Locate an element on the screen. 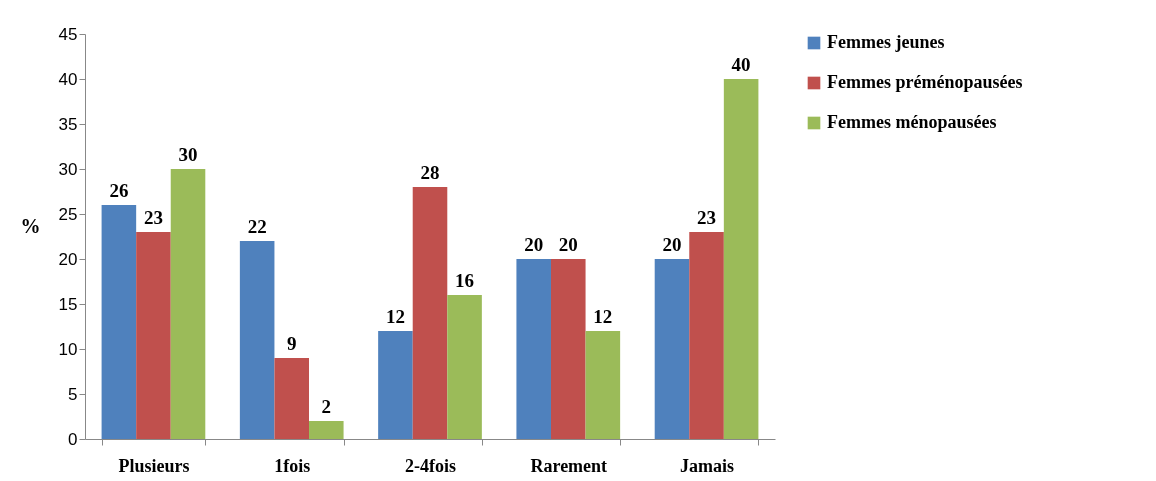 This screenshot has height=481, width=1156. data-label: 40 is located at coordinates (741, 64).